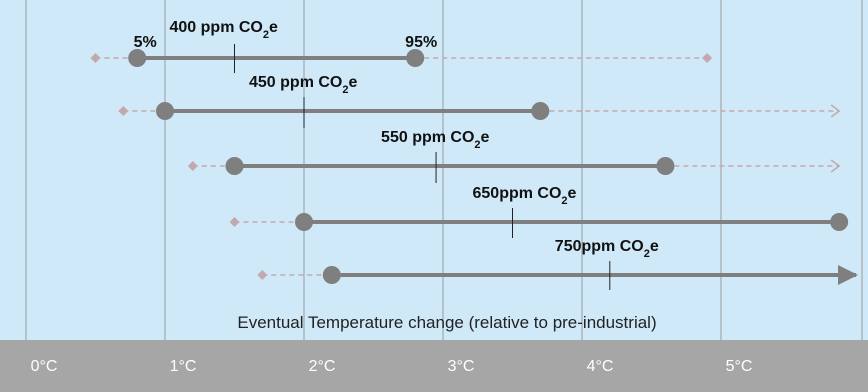  Describe the element at coordinates (44, 366) in the screenshot. I see `x-tick-label-0: 0°C` at that location.